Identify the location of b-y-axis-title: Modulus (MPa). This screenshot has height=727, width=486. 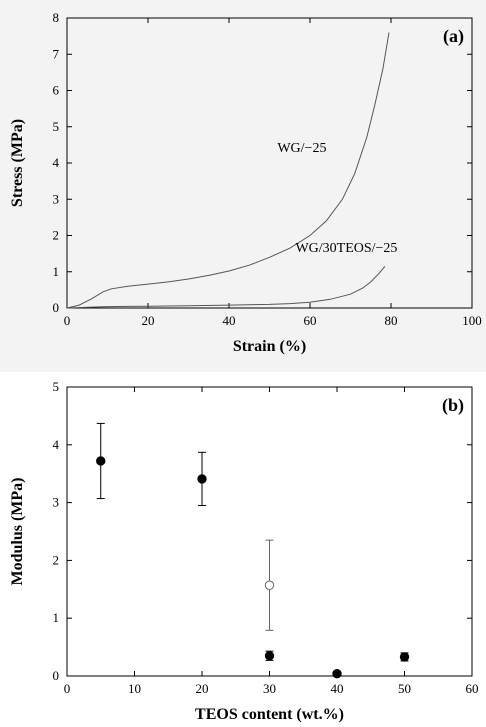
(17, 532).